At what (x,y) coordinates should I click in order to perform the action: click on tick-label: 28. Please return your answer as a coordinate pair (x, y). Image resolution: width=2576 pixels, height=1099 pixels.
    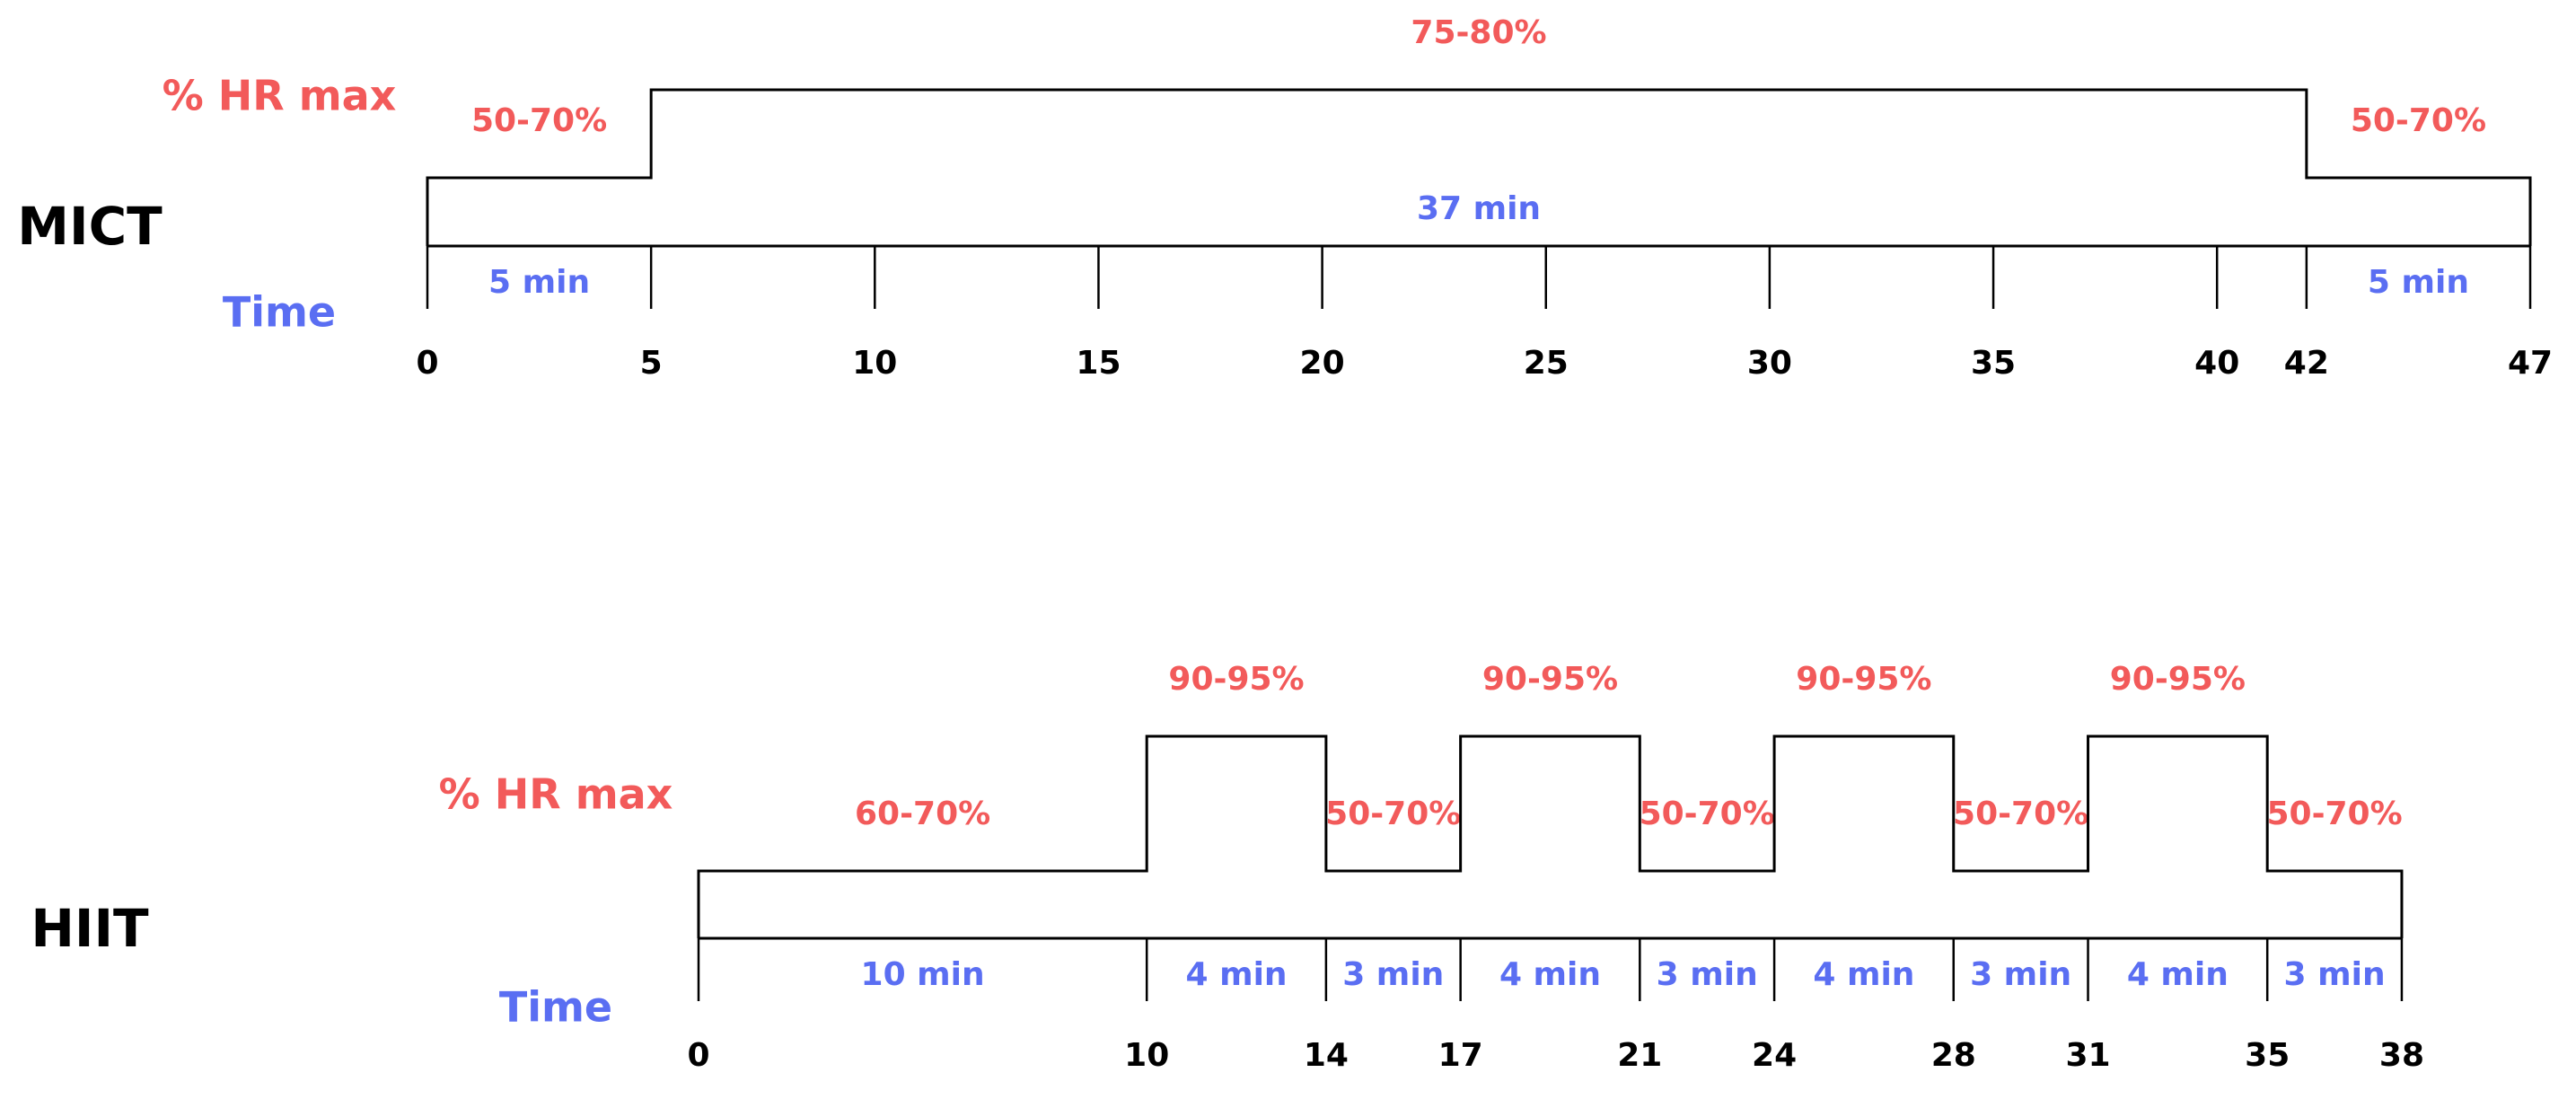
    Looking at the image, I should click on (1953, 1055).